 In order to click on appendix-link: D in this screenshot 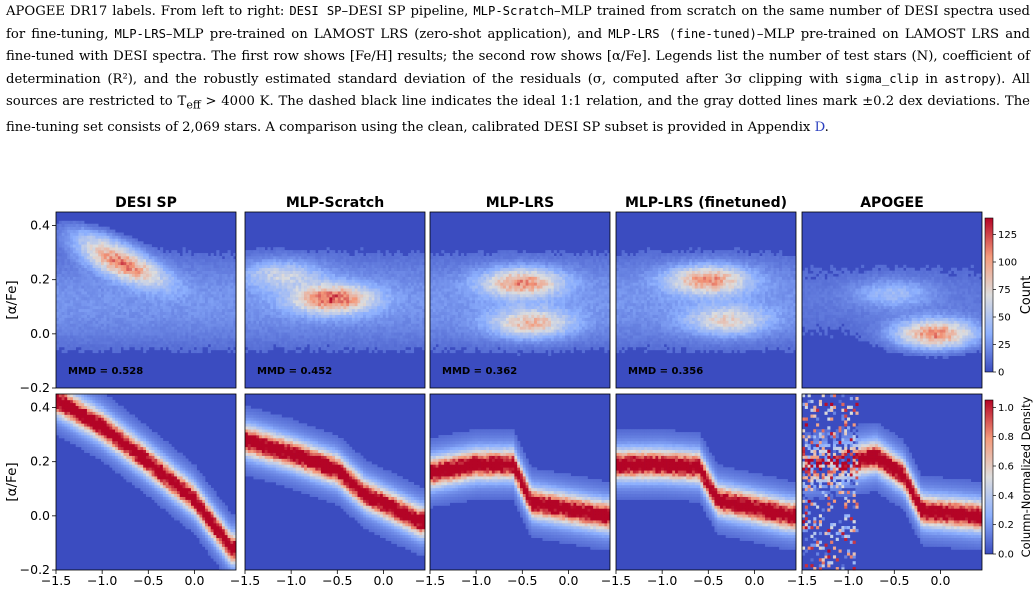, I will do `click(820, 127)`.